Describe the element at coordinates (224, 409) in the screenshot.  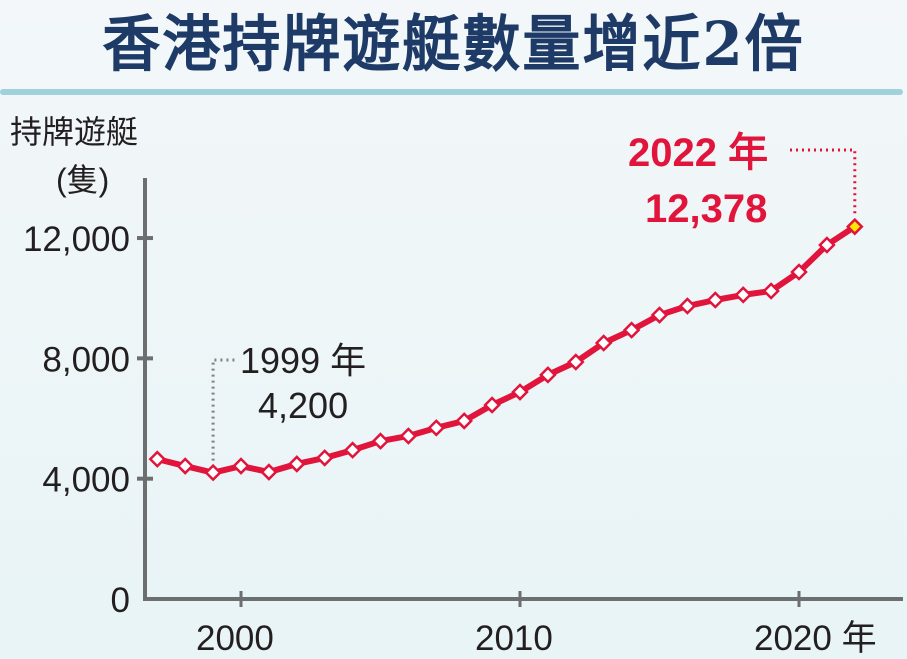
I see `annotation-leader-1999` at that location.